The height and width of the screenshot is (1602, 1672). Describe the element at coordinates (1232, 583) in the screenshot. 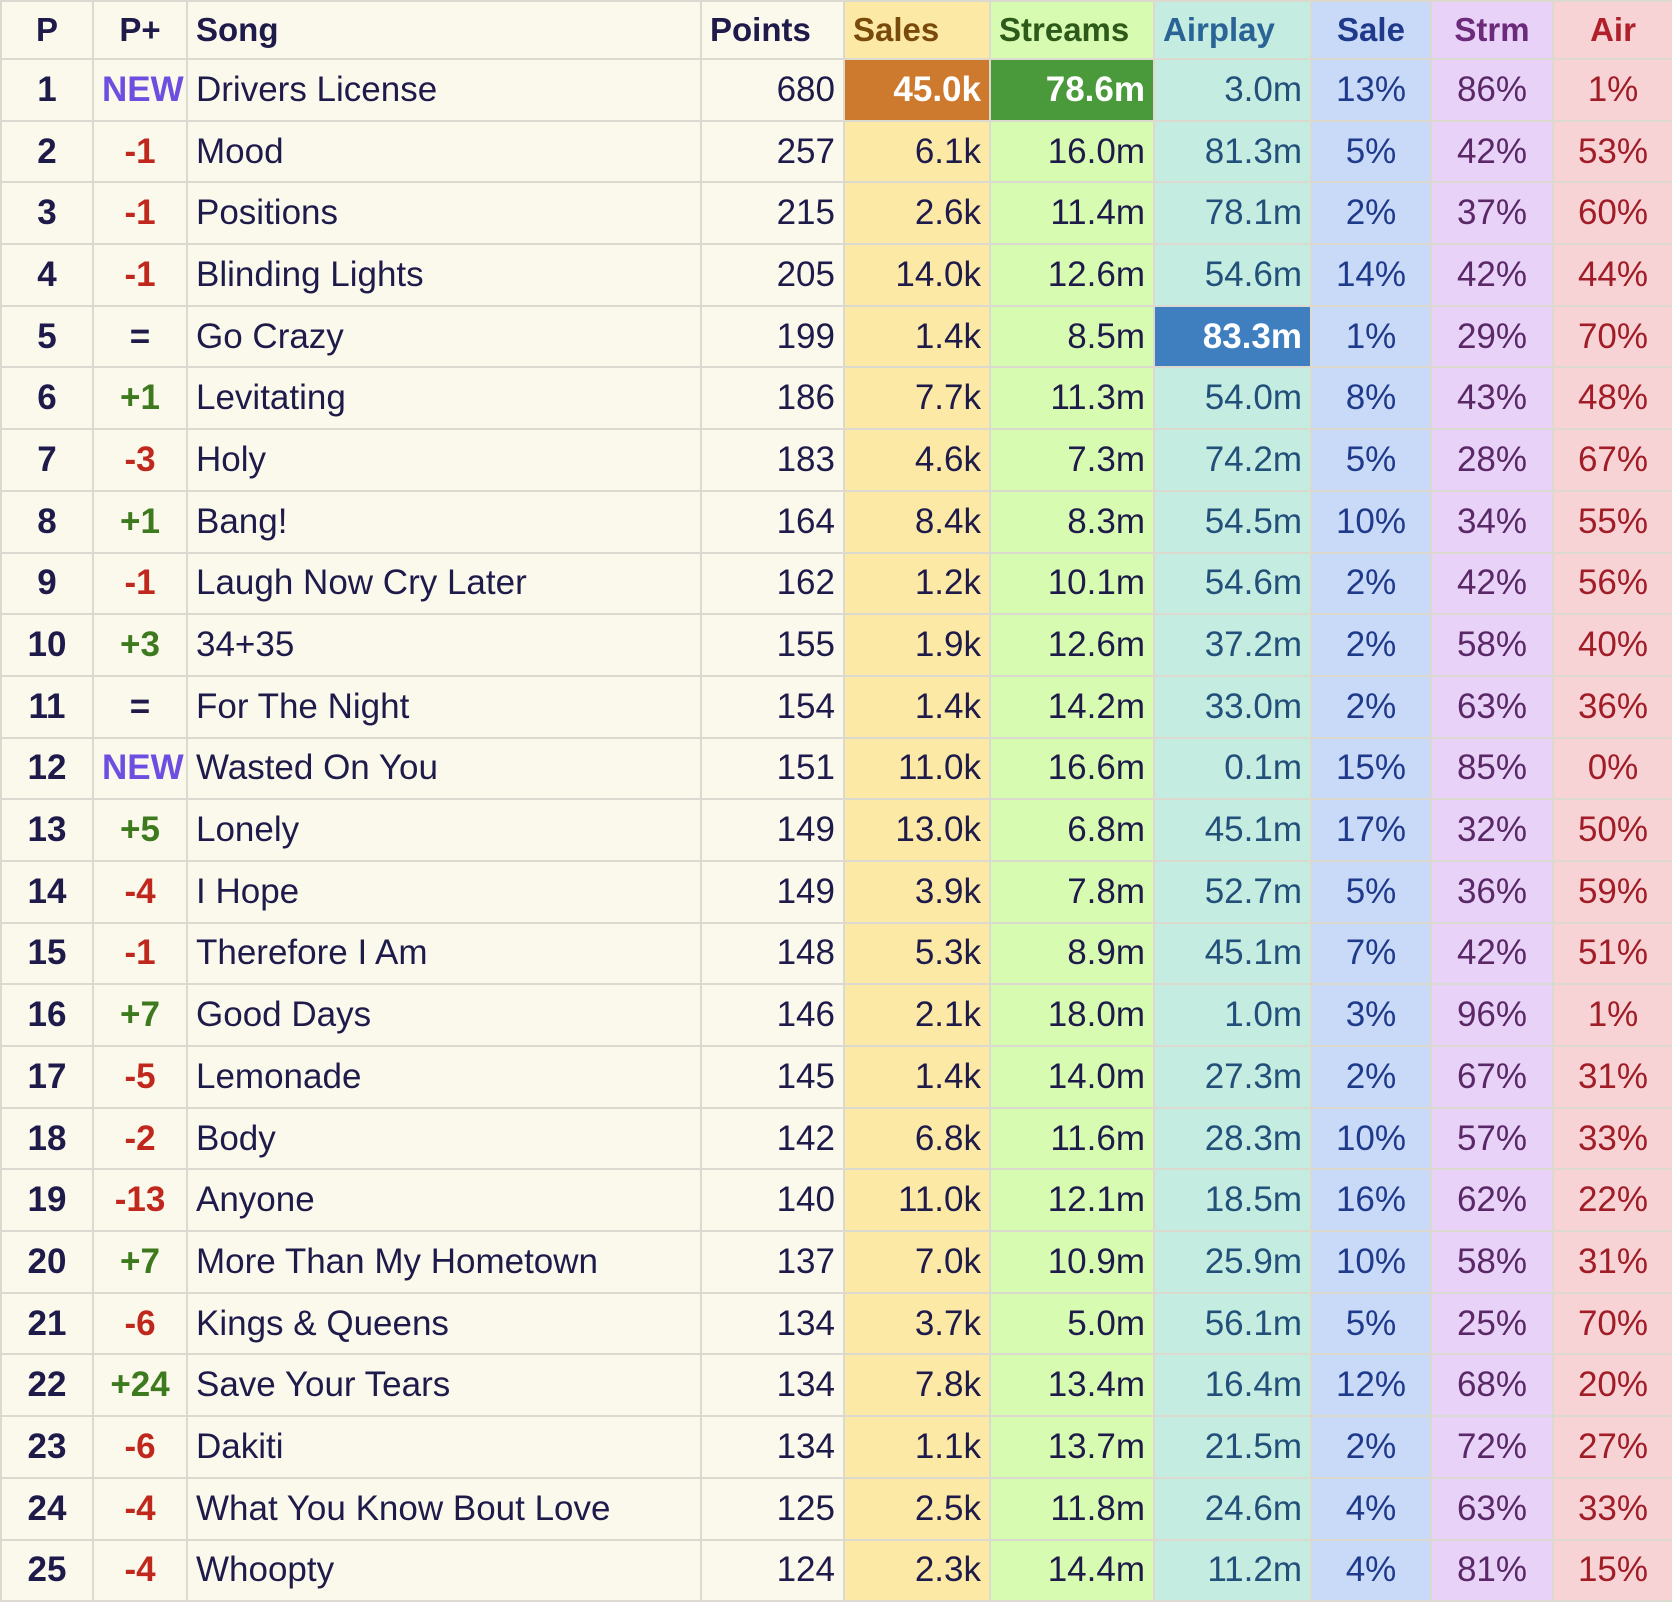

I see `airplay-cell: 54.6m` at that location.